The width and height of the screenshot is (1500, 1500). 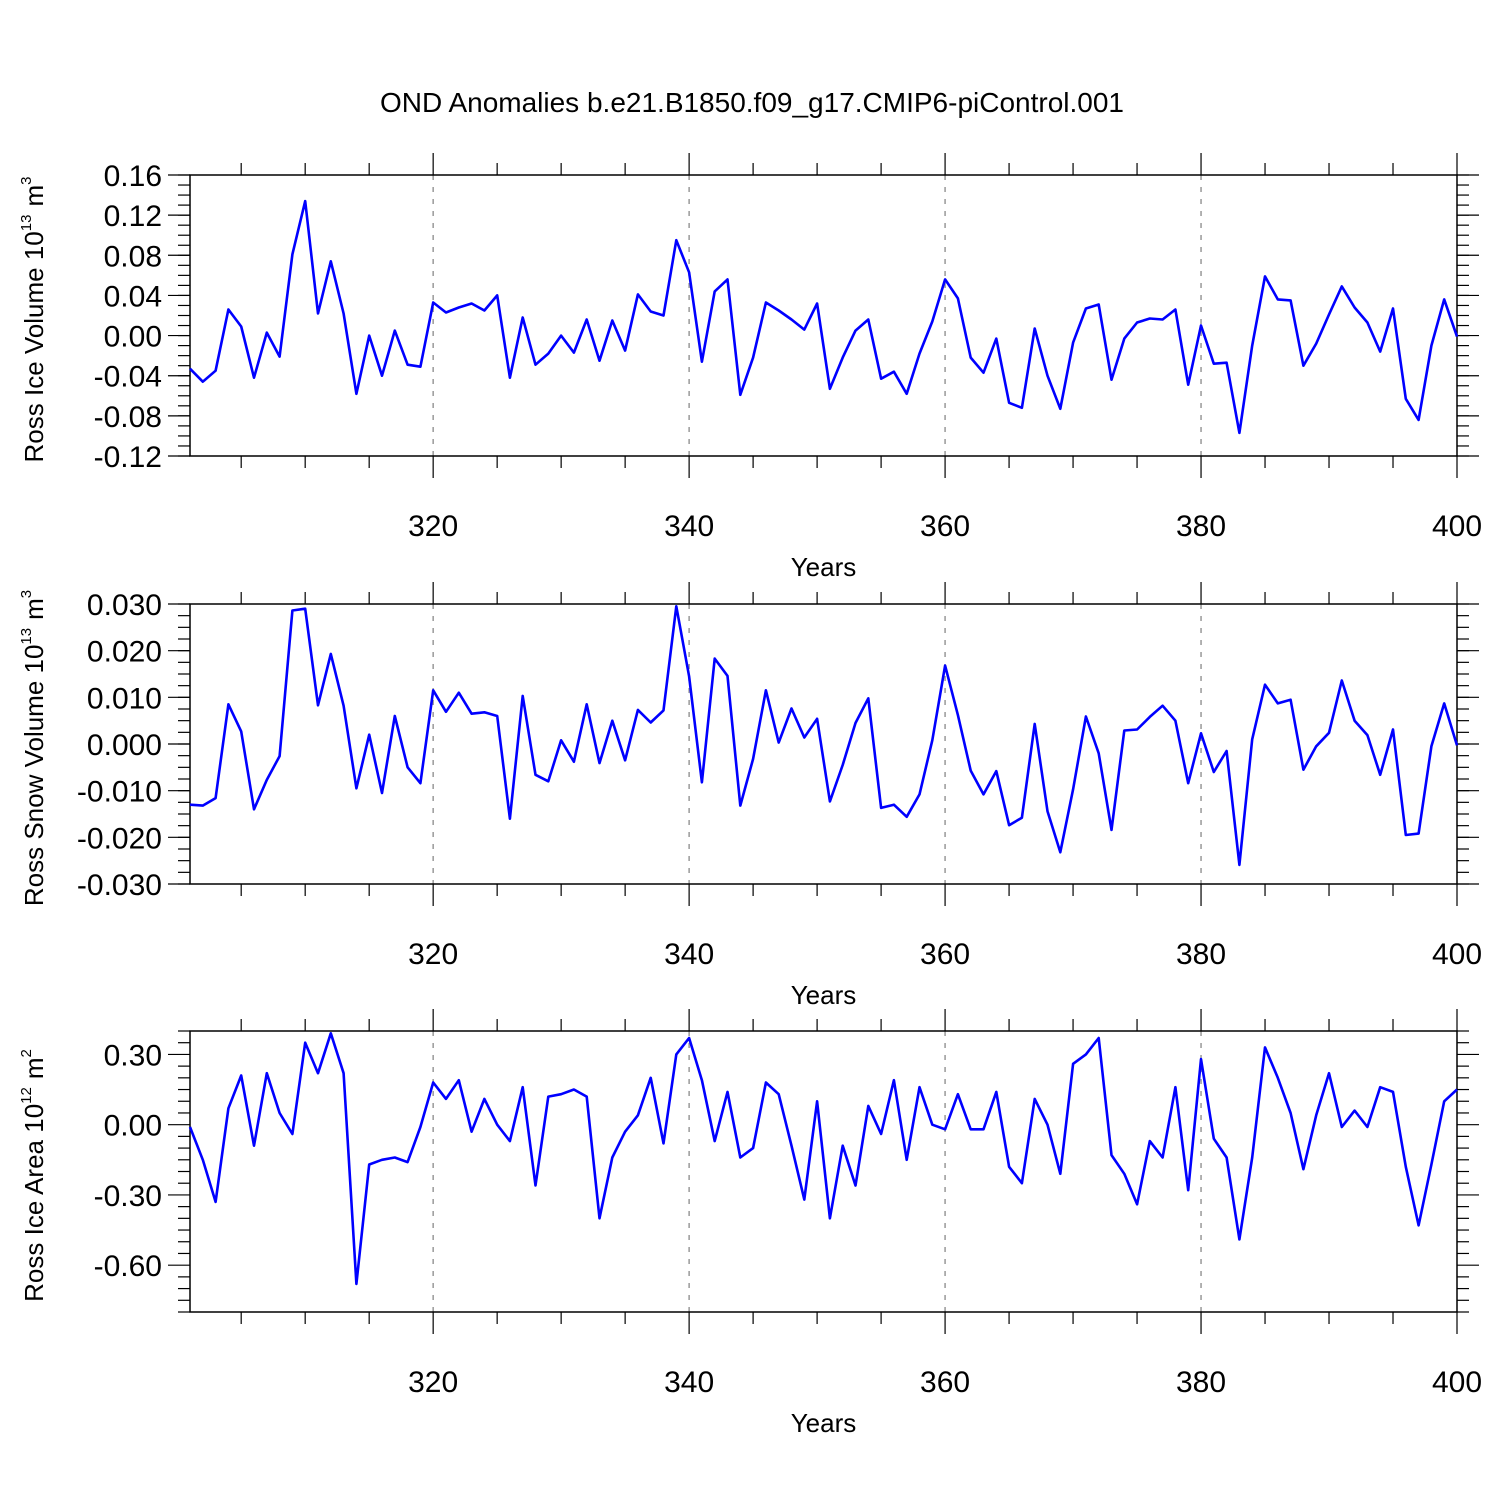 What do you see at coordinates (133, 176) in the screenshot?
I see `y-tick-label: 0.16` at bounding box center [133, 176].